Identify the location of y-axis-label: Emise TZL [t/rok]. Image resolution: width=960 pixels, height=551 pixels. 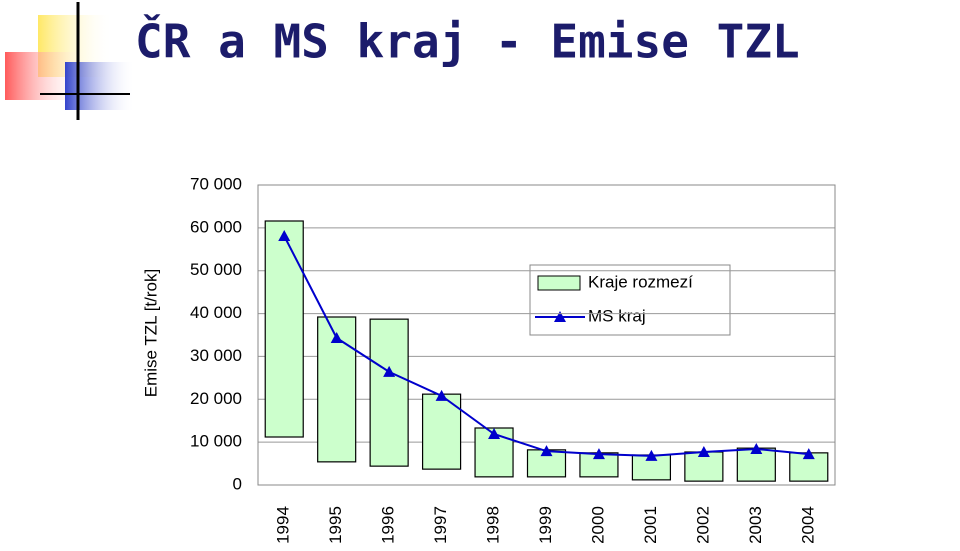
(150, 333).